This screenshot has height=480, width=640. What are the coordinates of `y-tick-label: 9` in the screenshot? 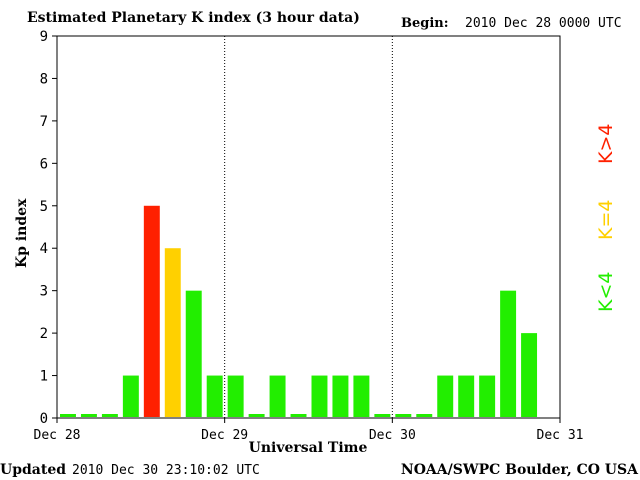 It's located at (44, 37).